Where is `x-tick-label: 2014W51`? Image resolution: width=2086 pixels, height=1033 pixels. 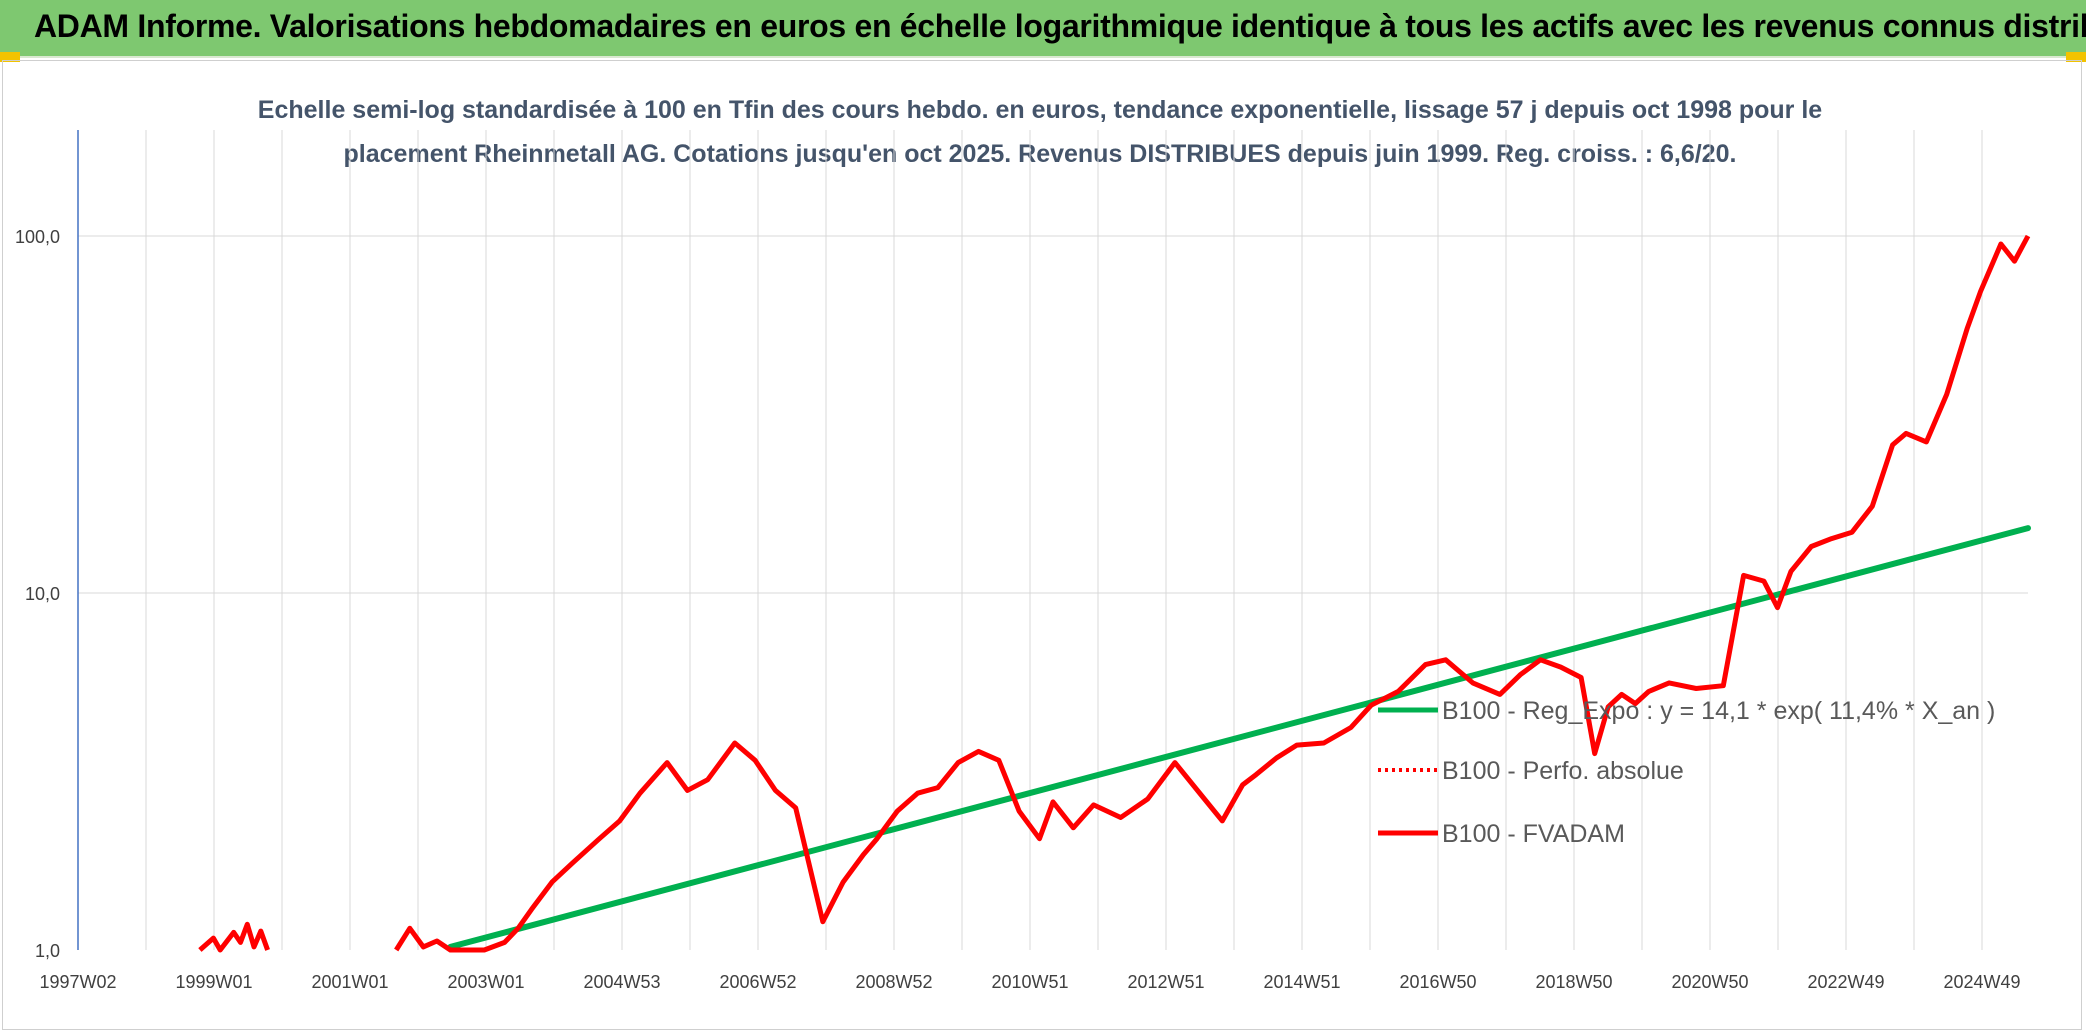 x-tick-label: 2014W51 is located at coordinates (1301, 982).